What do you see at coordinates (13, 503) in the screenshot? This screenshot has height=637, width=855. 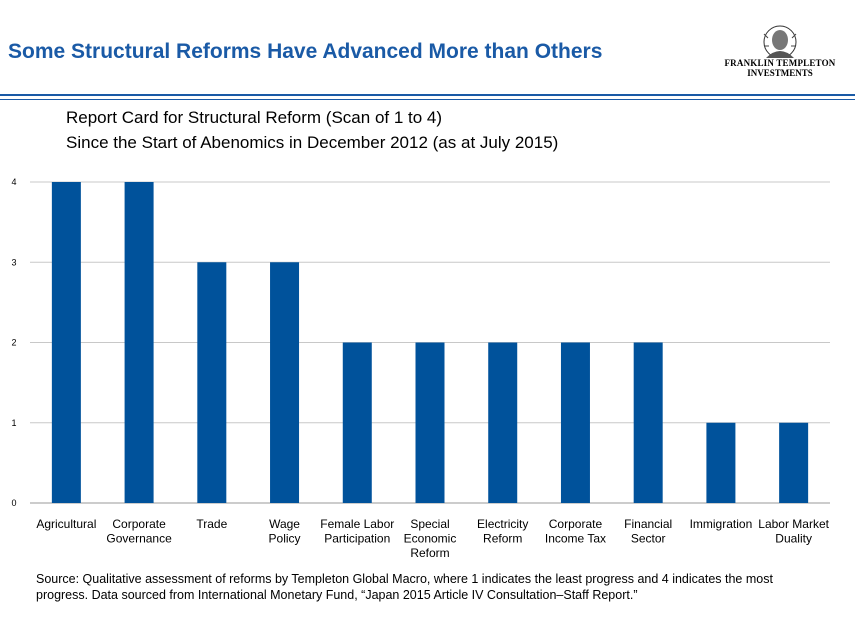 I see `y-tick-label: 0` at bounding box center [13, 503].